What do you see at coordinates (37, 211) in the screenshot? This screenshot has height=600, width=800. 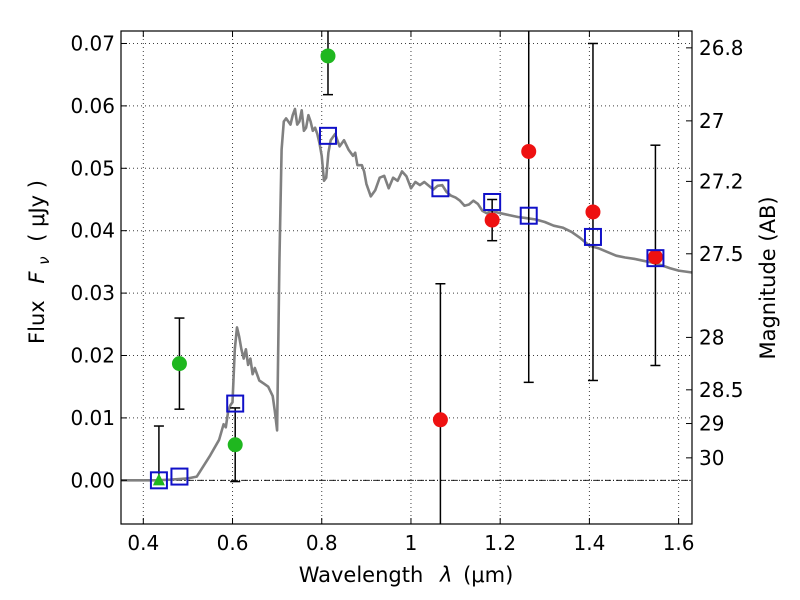 I see `y-axis-unit: ( μJy )` at bounding box center [37, 211].